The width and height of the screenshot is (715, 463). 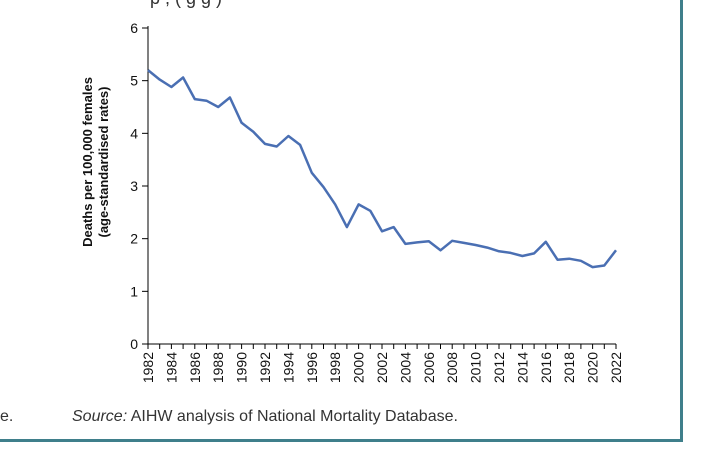 What do you see at coordinates (476, 367) in the screenshot?
I see `x-tick-label: 2010` at bounding box center [476, 367].